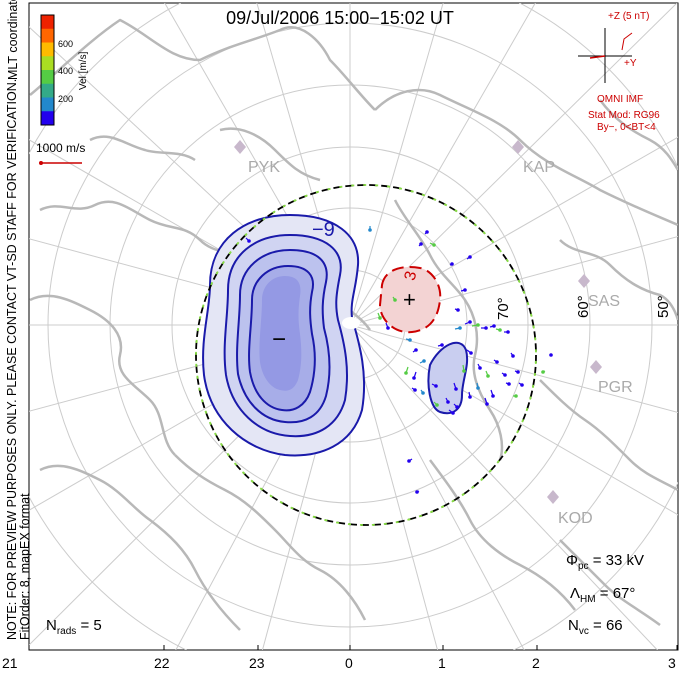 Image resolution: width=680 pixels, height=674 pixels. What do you see at coordinates (617, 593) in the screenshot?
I see `lambda-value: = 67°` at bounding box center [617, 593].